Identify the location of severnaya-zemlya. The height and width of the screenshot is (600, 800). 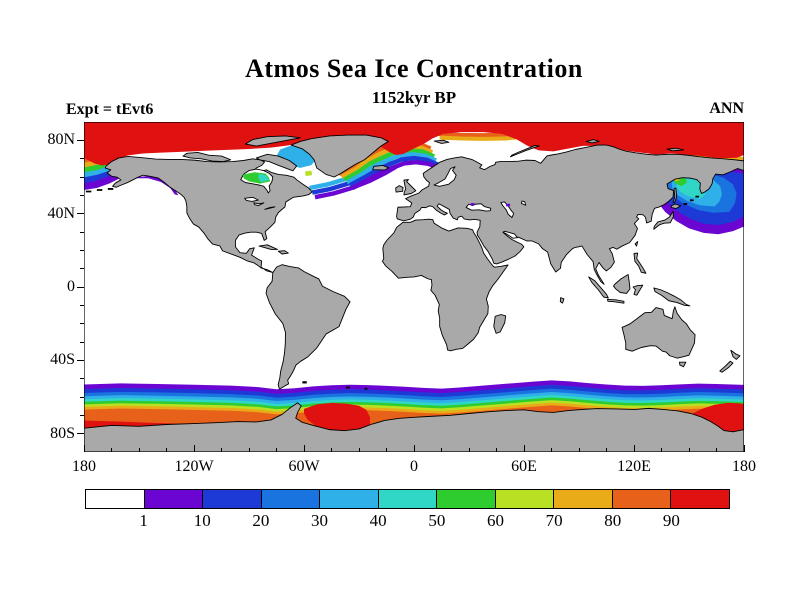
(592, 141).